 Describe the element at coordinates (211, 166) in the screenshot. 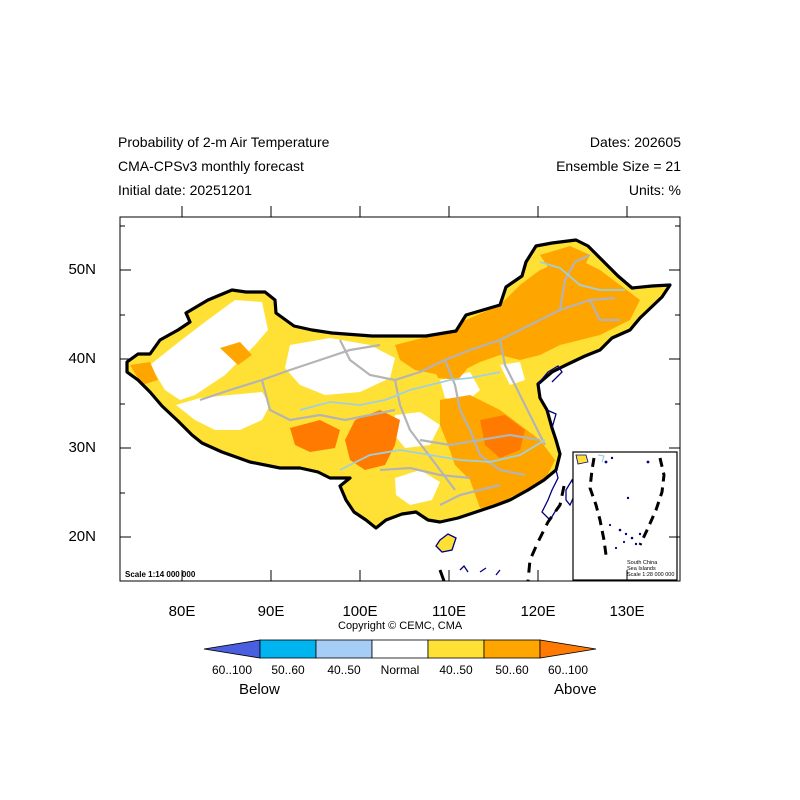

I see `title-line-2: CMA-CPSv3 monthly forecast` at that location.